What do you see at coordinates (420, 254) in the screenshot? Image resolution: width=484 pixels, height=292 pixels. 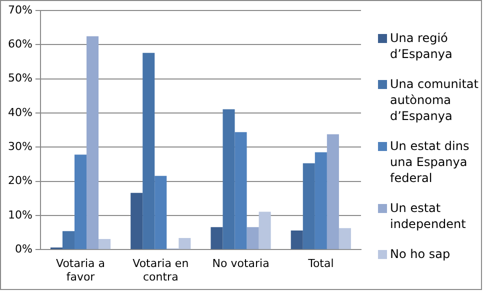 I see `legend-label: No ho sap` at bounding box center [420, 254].